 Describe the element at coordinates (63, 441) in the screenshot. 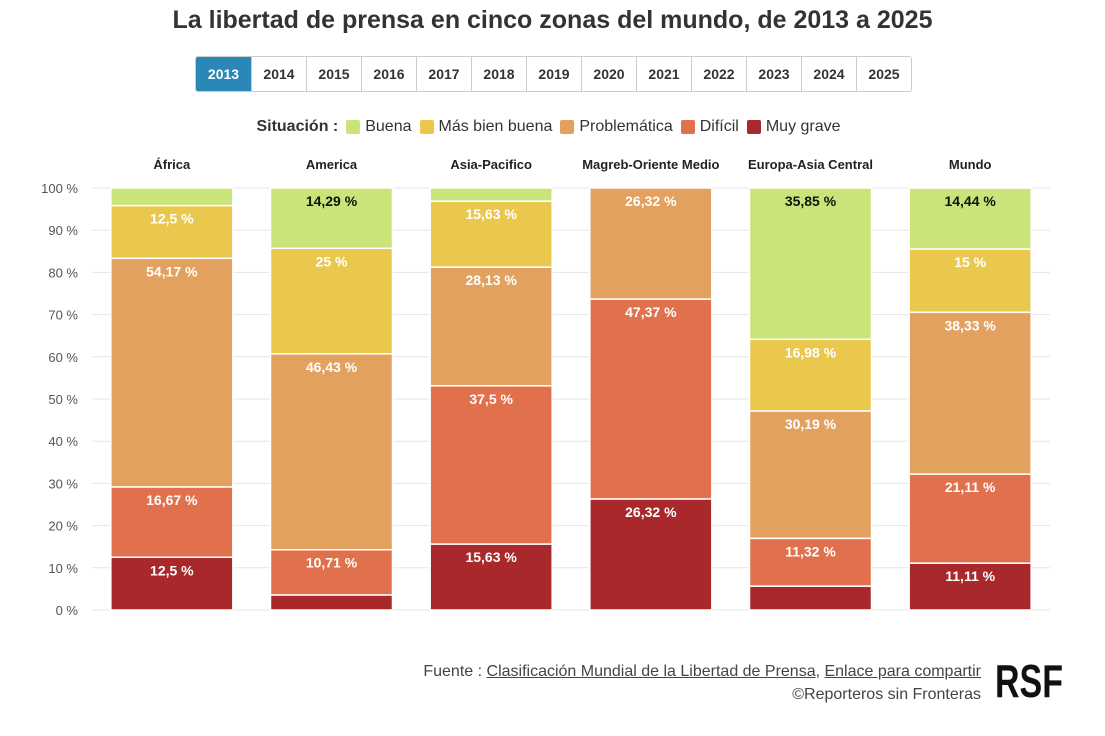

I see `y-tick-label: 40 %` at that location.